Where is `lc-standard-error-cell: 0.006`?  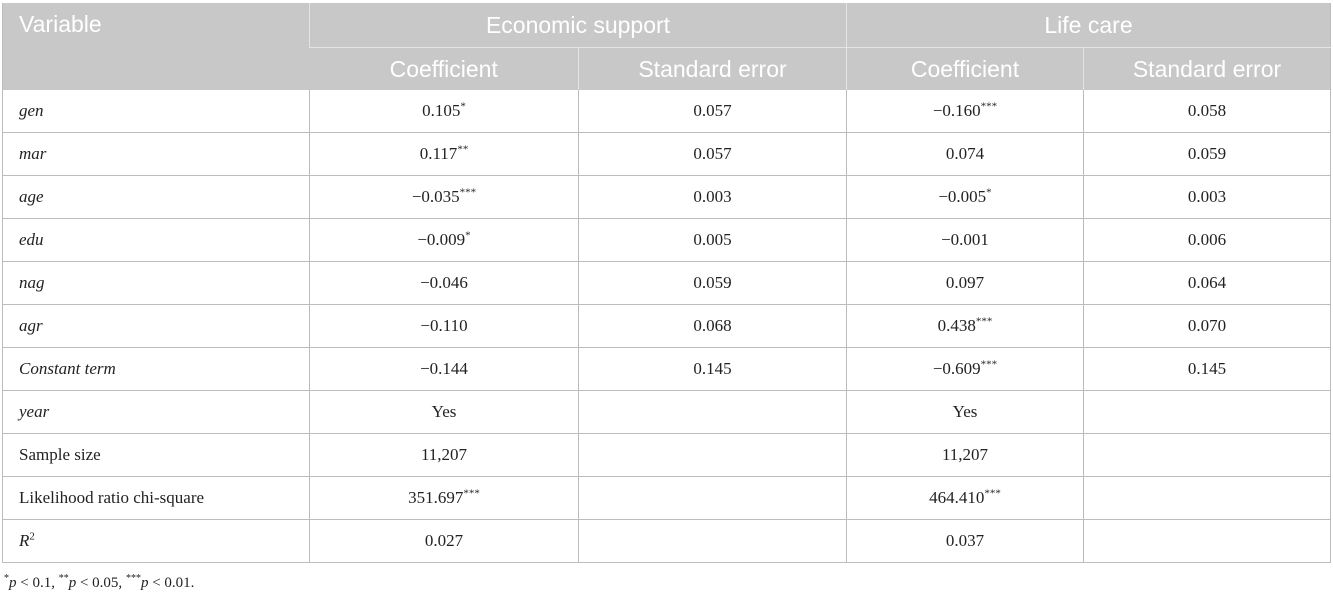
lc-standard-error-cell: 0.006 is located at coordinates (1207, 240).